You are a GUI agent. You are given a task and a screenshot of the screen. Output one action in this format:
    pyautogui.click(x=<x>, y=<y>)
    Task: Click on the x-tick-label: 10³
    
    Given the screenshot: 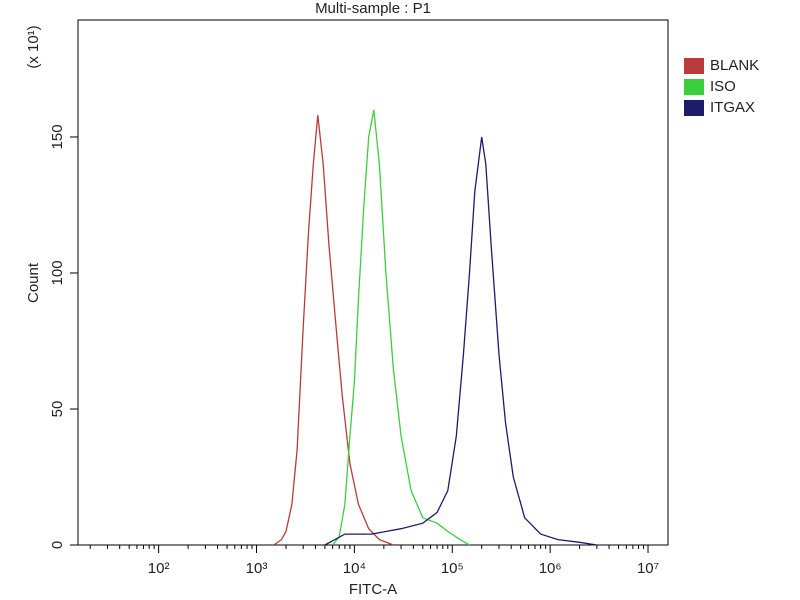 What is the action you would take?
    pyautogui.click(x=257, y=568)
    